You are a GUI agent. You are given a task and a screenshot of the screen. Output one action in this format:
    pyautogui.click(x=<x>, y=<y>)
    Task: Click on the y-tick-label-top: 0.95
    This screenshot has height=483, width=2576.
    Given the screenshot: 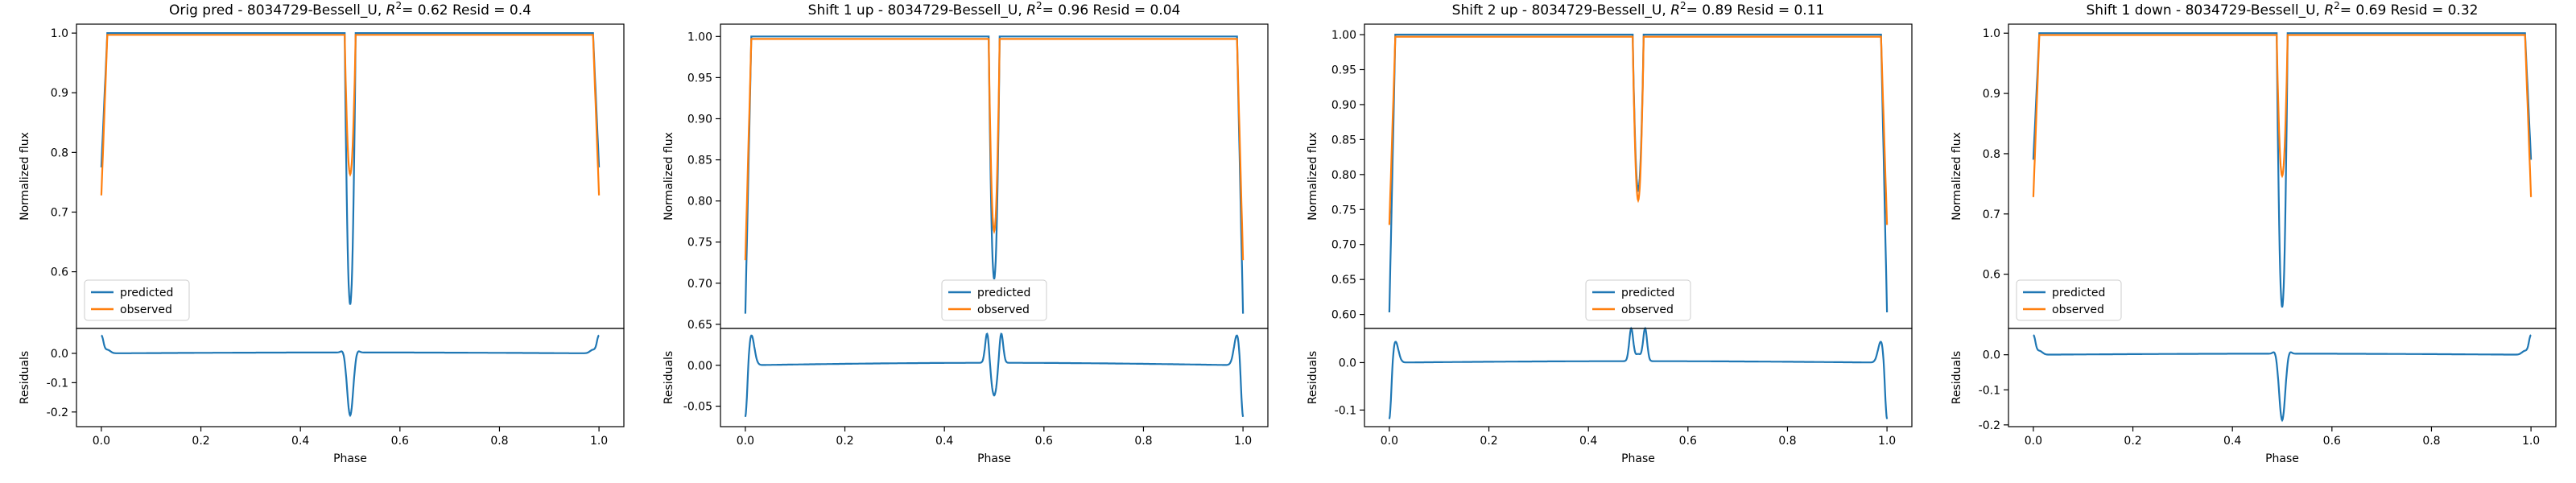 What is the action you would take?
    pyautogui.click(x=699, y=78)
    